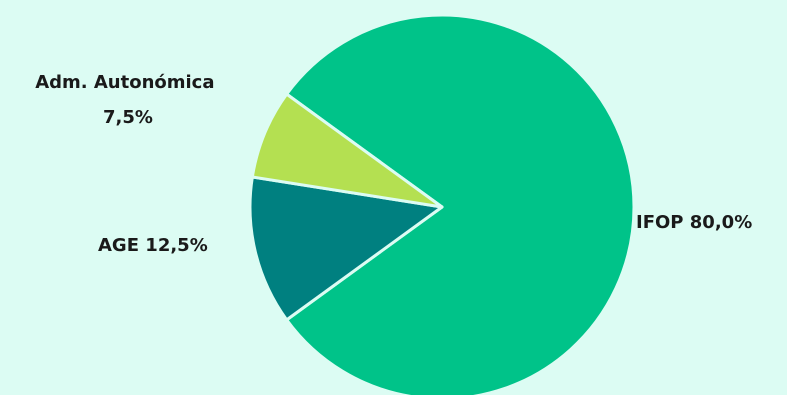  What do you see at coordinates (128, 117) in the screenshot?
I see `label-adm-autonomica-value: 7,5%` at bounding box center [128, 117].